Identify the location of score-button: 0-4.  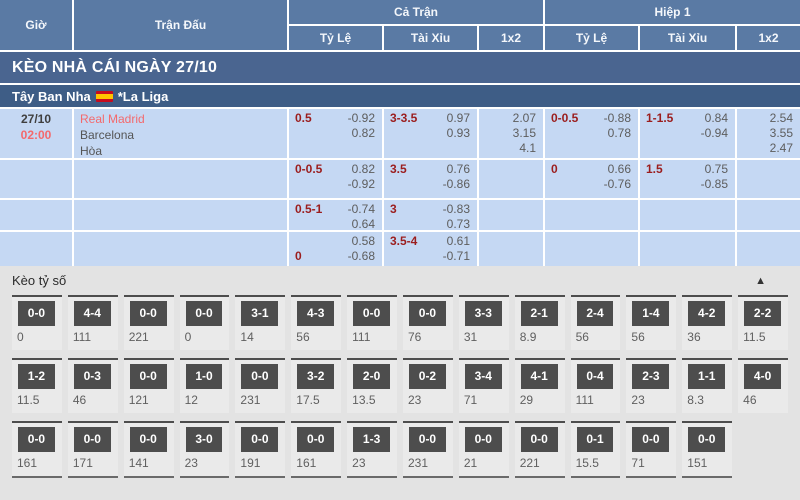
(595, 376).